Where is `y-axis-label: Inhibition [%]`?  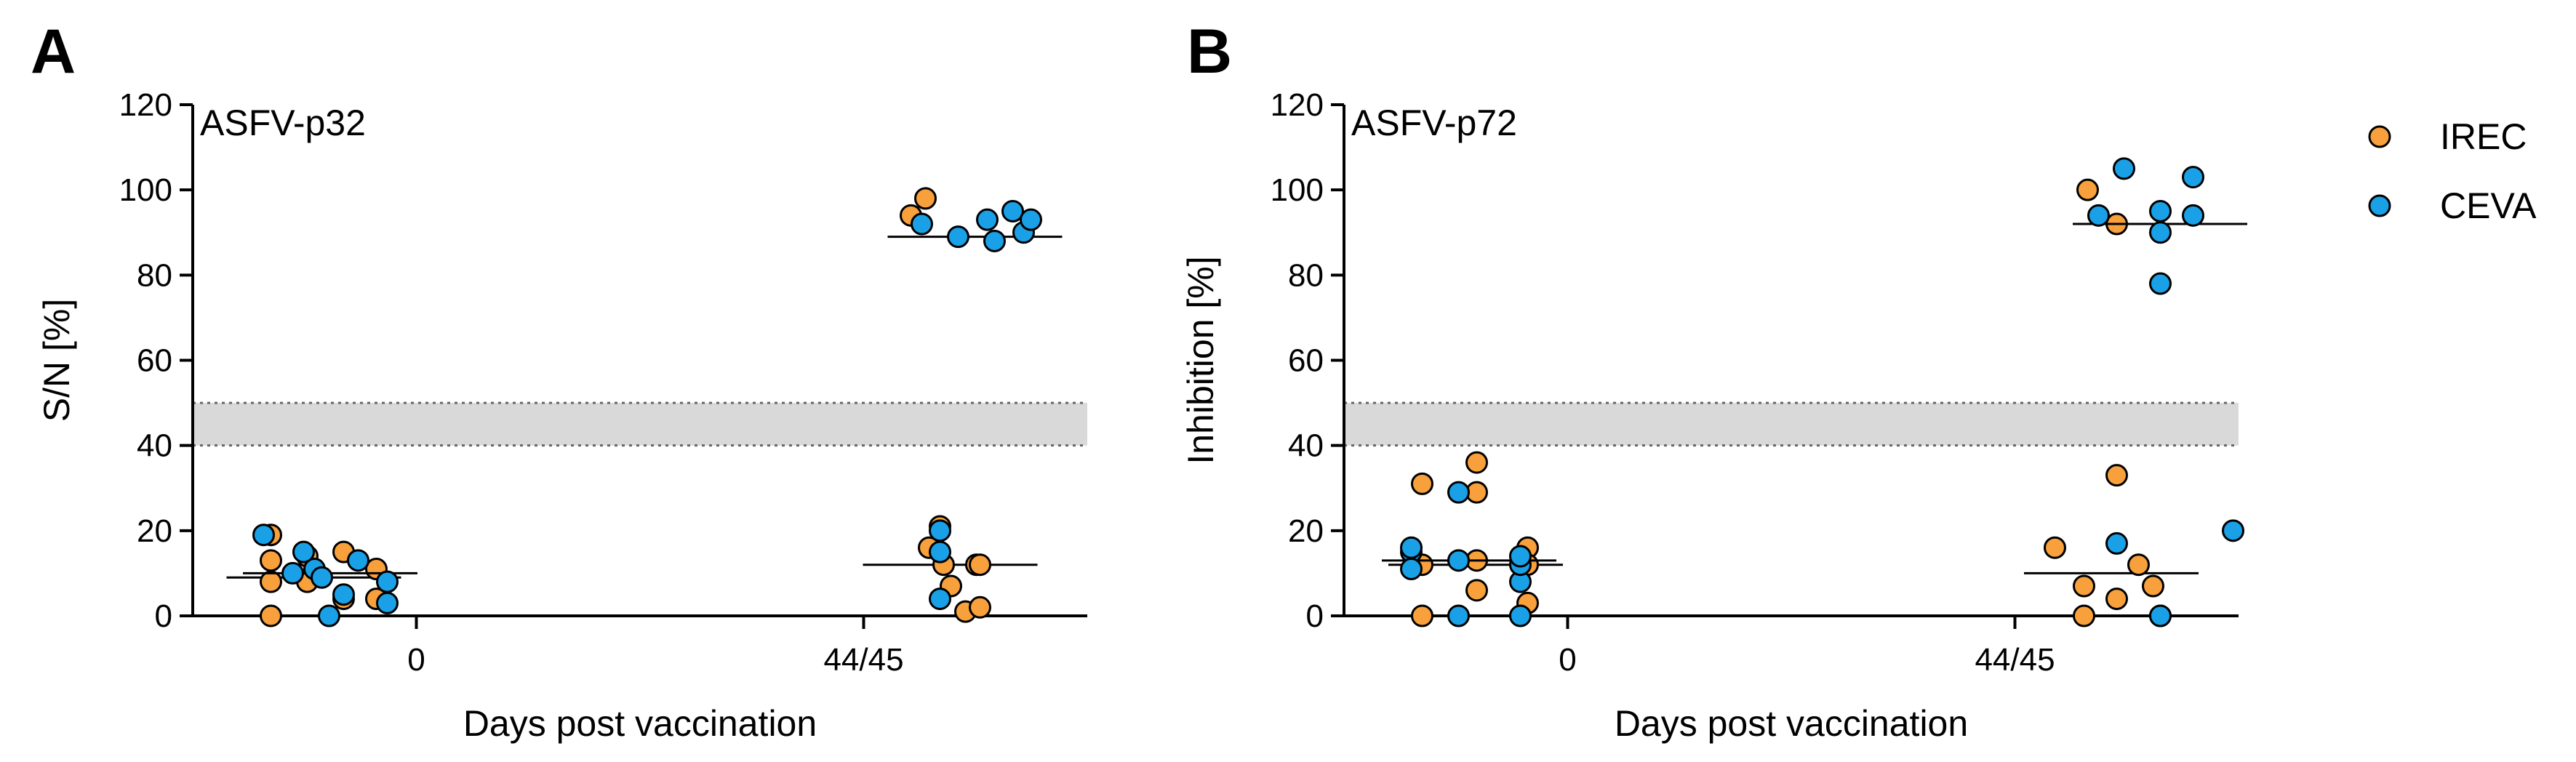 y-axis-label: Inhibition [%] is located at coordinates (1200, 360).